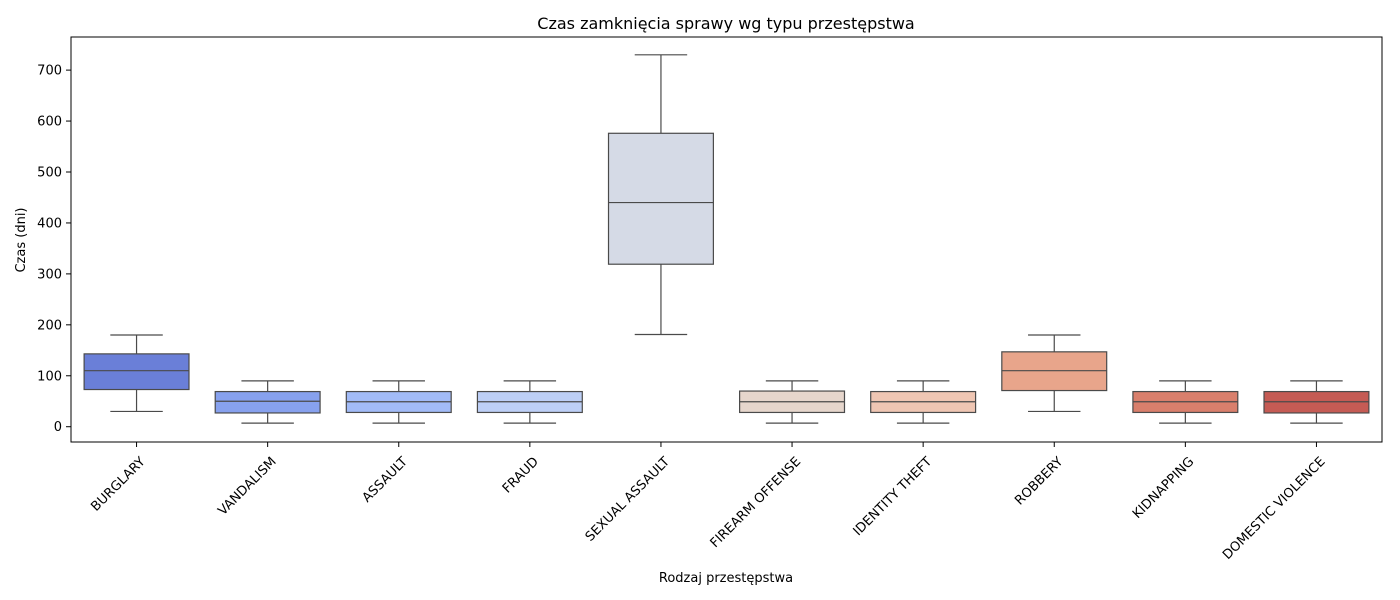 This screenshot has height=600, width=1400. Describe the element at coordinates (49, 223) in the screenshot. I see `y-tick-label: 400` at that location.